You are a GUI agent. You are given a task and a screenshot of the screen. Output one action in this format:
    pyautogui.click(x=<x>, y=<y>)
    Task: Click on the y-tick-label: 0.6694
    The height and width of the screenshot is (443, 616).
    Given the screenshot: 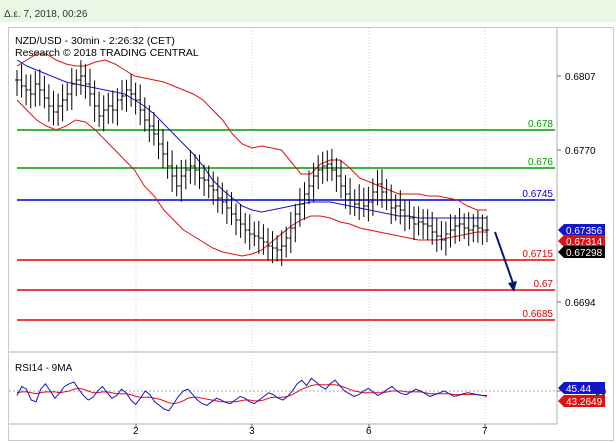 What is the action you would take?
    pyautogui.click(x=580, y=303)
    